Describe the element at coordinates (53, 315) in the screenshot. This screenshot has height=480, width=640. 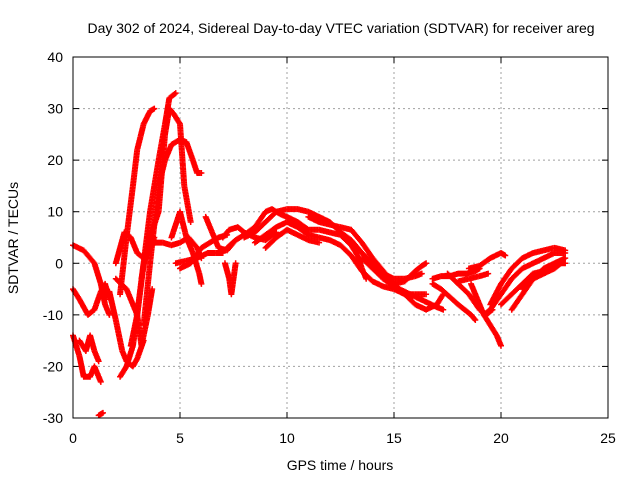
I see `y-tick-label: -10` at that location.